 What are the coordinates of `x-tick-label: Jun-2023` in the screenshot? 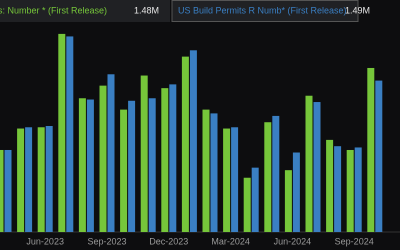 It's located at (45, 241).